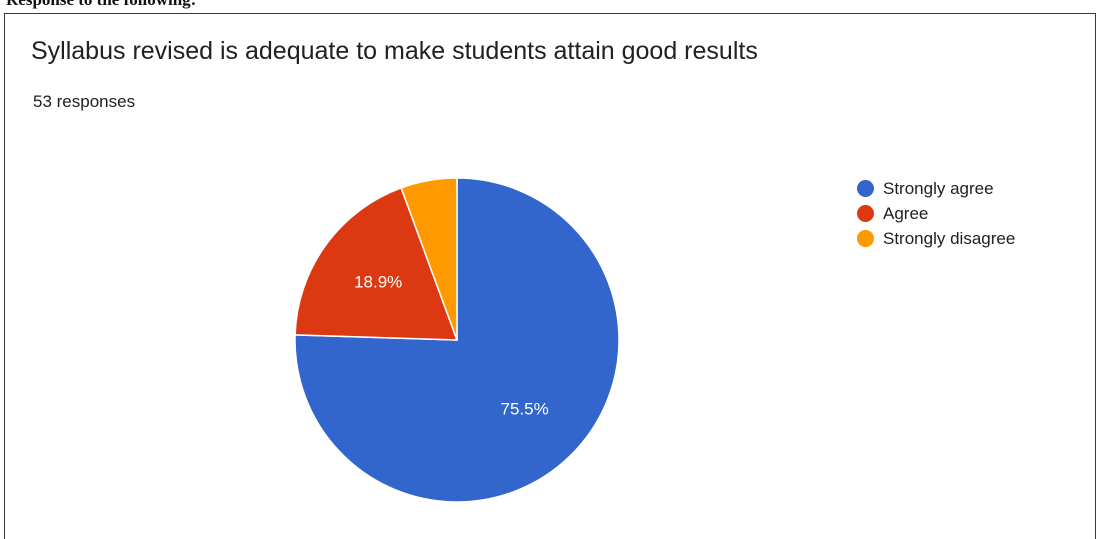  I want to click on legend-item-strongly-agree: Strongly agree, so click(936, 188).